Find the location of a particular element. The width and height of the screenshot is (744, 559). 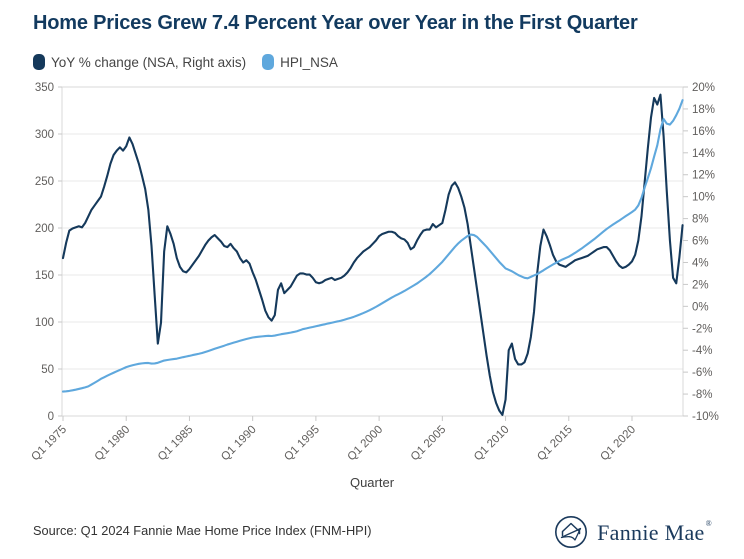

svg-text: -8% is located at coordinates (702, 395).